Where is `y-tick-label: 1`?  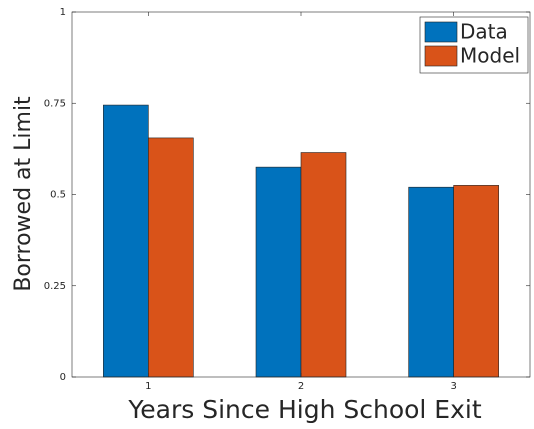 y-tick-label: 1 is located at coordinates (63, 12).